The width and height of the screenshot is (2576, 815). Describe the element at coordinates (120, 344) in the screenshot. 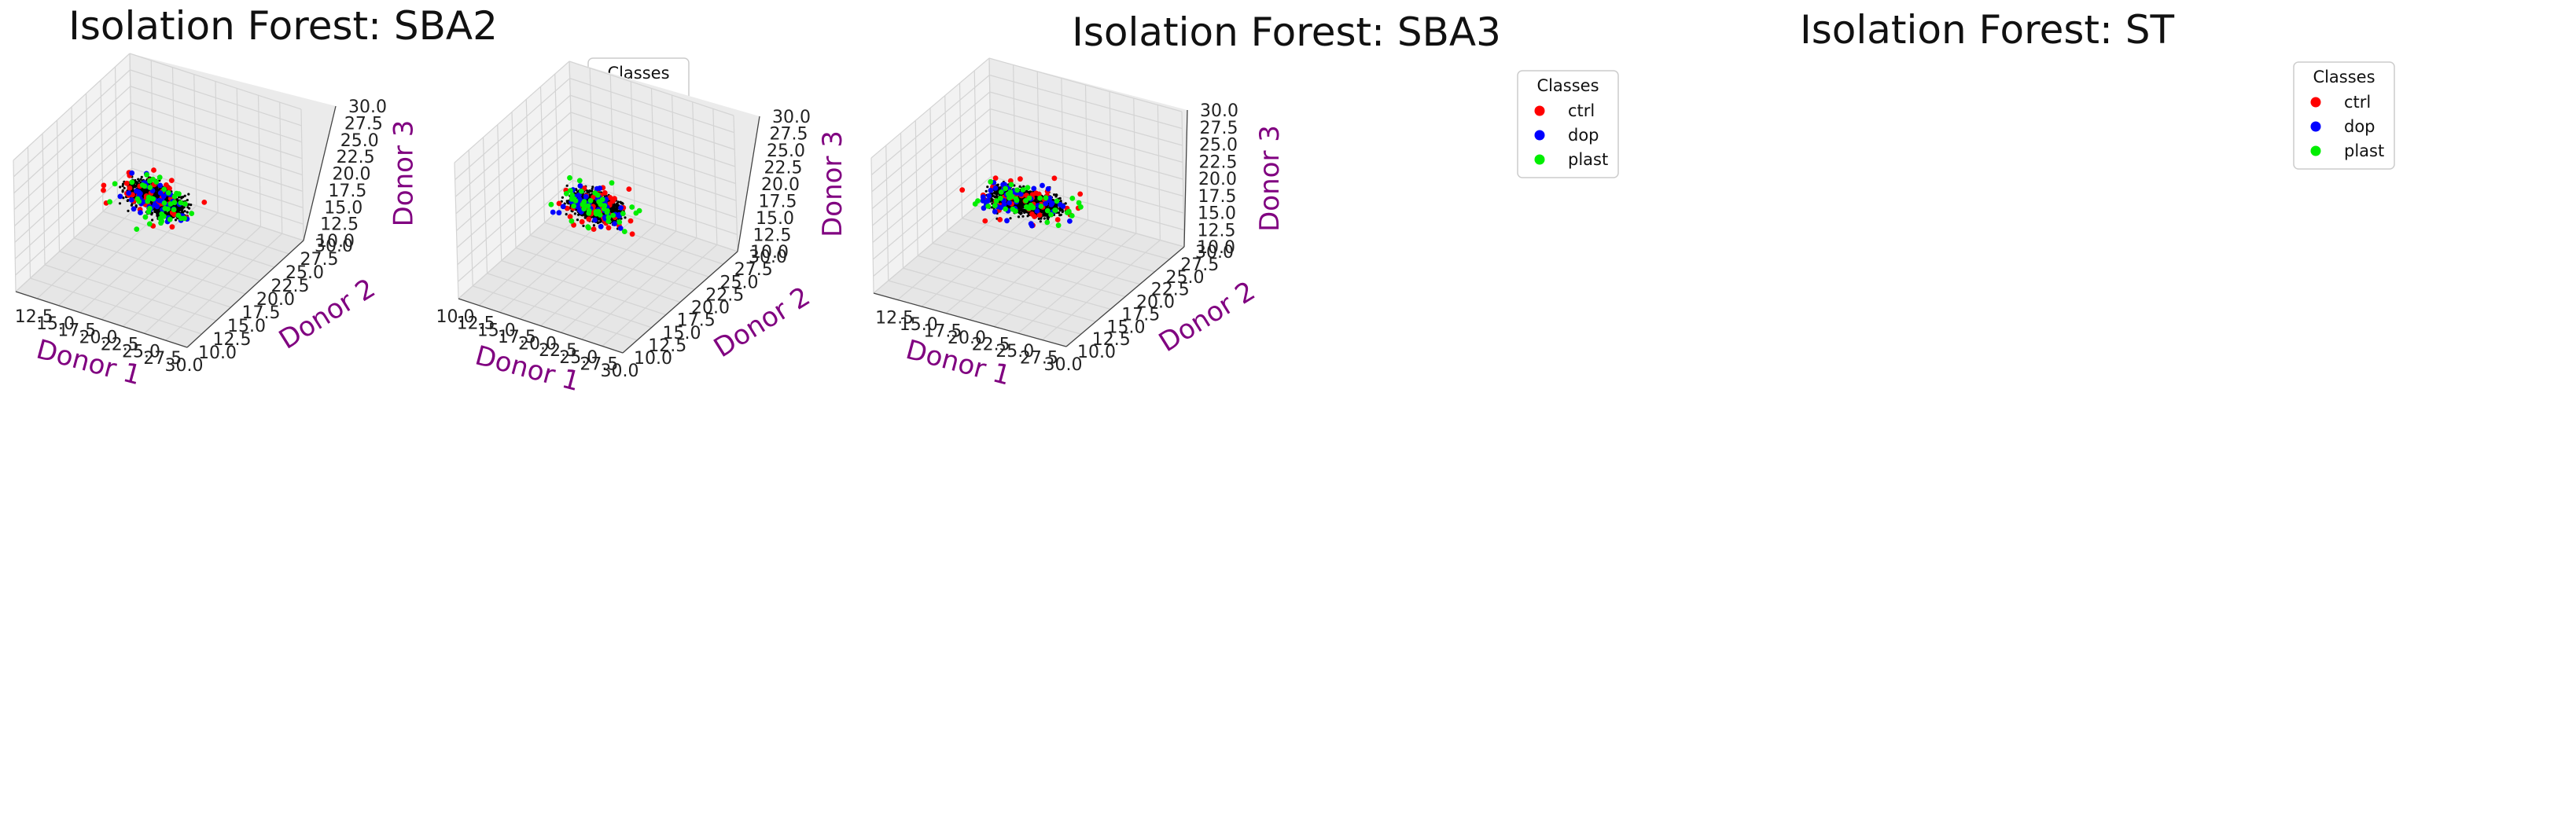

I see `x-tick-label: 22.5` at that location.